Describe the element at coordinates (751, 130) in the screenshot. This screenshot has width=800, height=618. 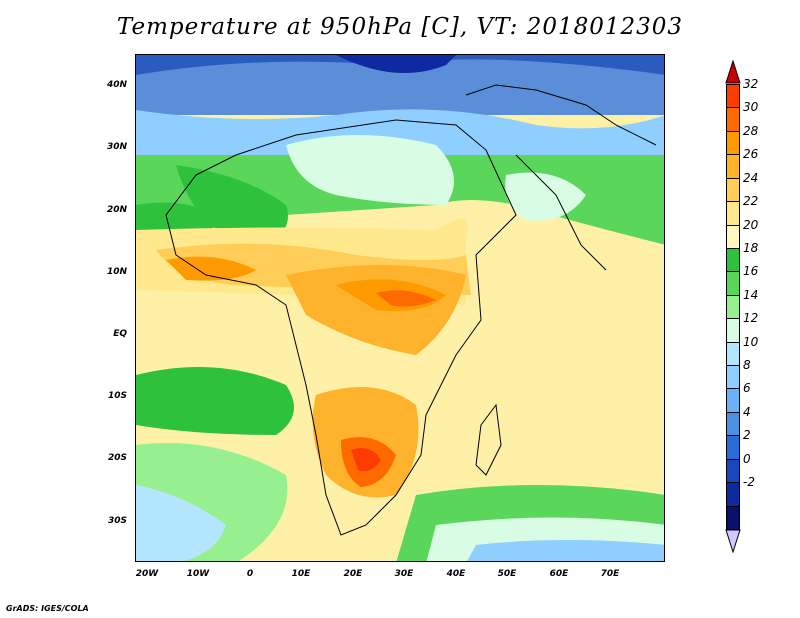
I see `colorbar-label: 28` at that location.